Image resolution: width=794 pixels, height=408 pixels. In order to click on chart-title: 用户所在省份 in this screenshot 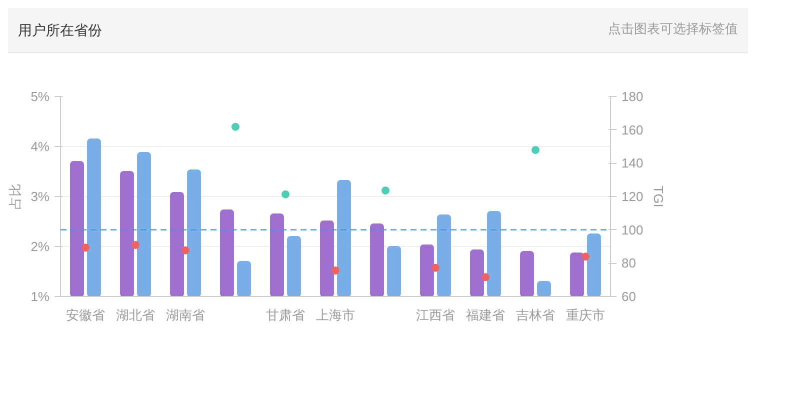, I will do `click(60, 30)`.